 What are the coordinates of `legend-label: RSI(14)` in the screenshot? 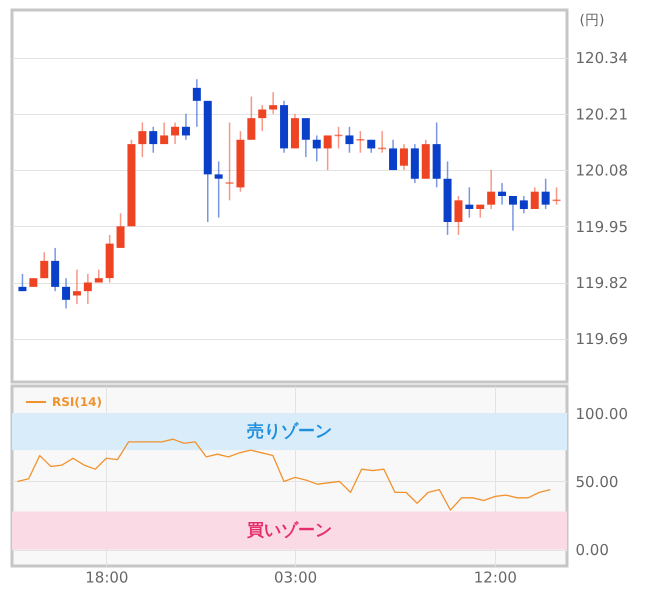 It's located at (77, 402).